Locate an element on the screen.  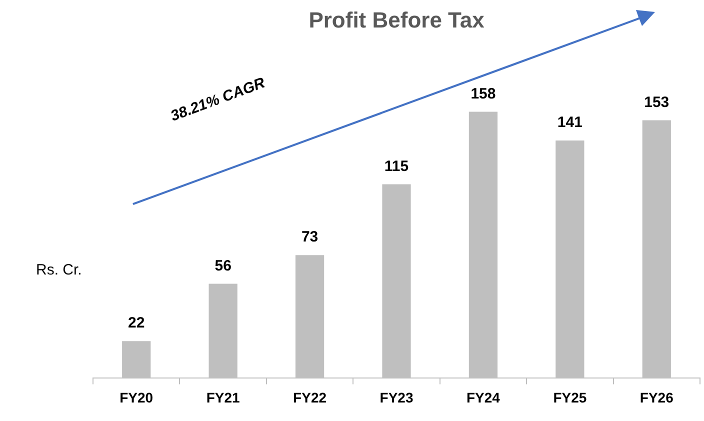
data-label: 141 is located at coordinates (569, 123).